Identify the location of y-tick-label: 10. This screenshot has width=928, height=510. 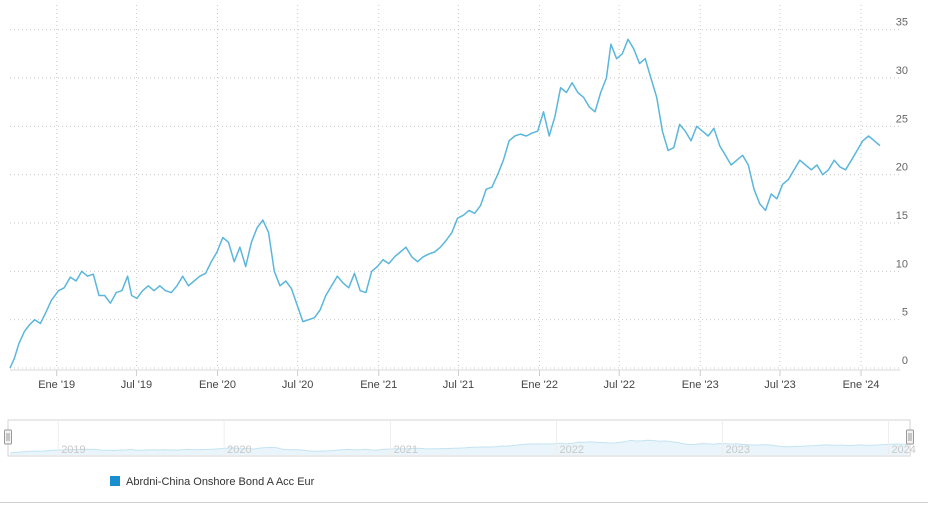
(902, 264).